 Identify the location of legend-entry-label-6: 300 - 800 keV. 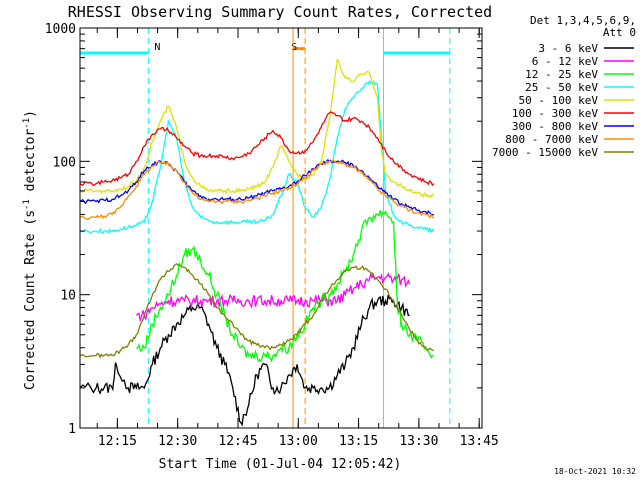
(555, 126).